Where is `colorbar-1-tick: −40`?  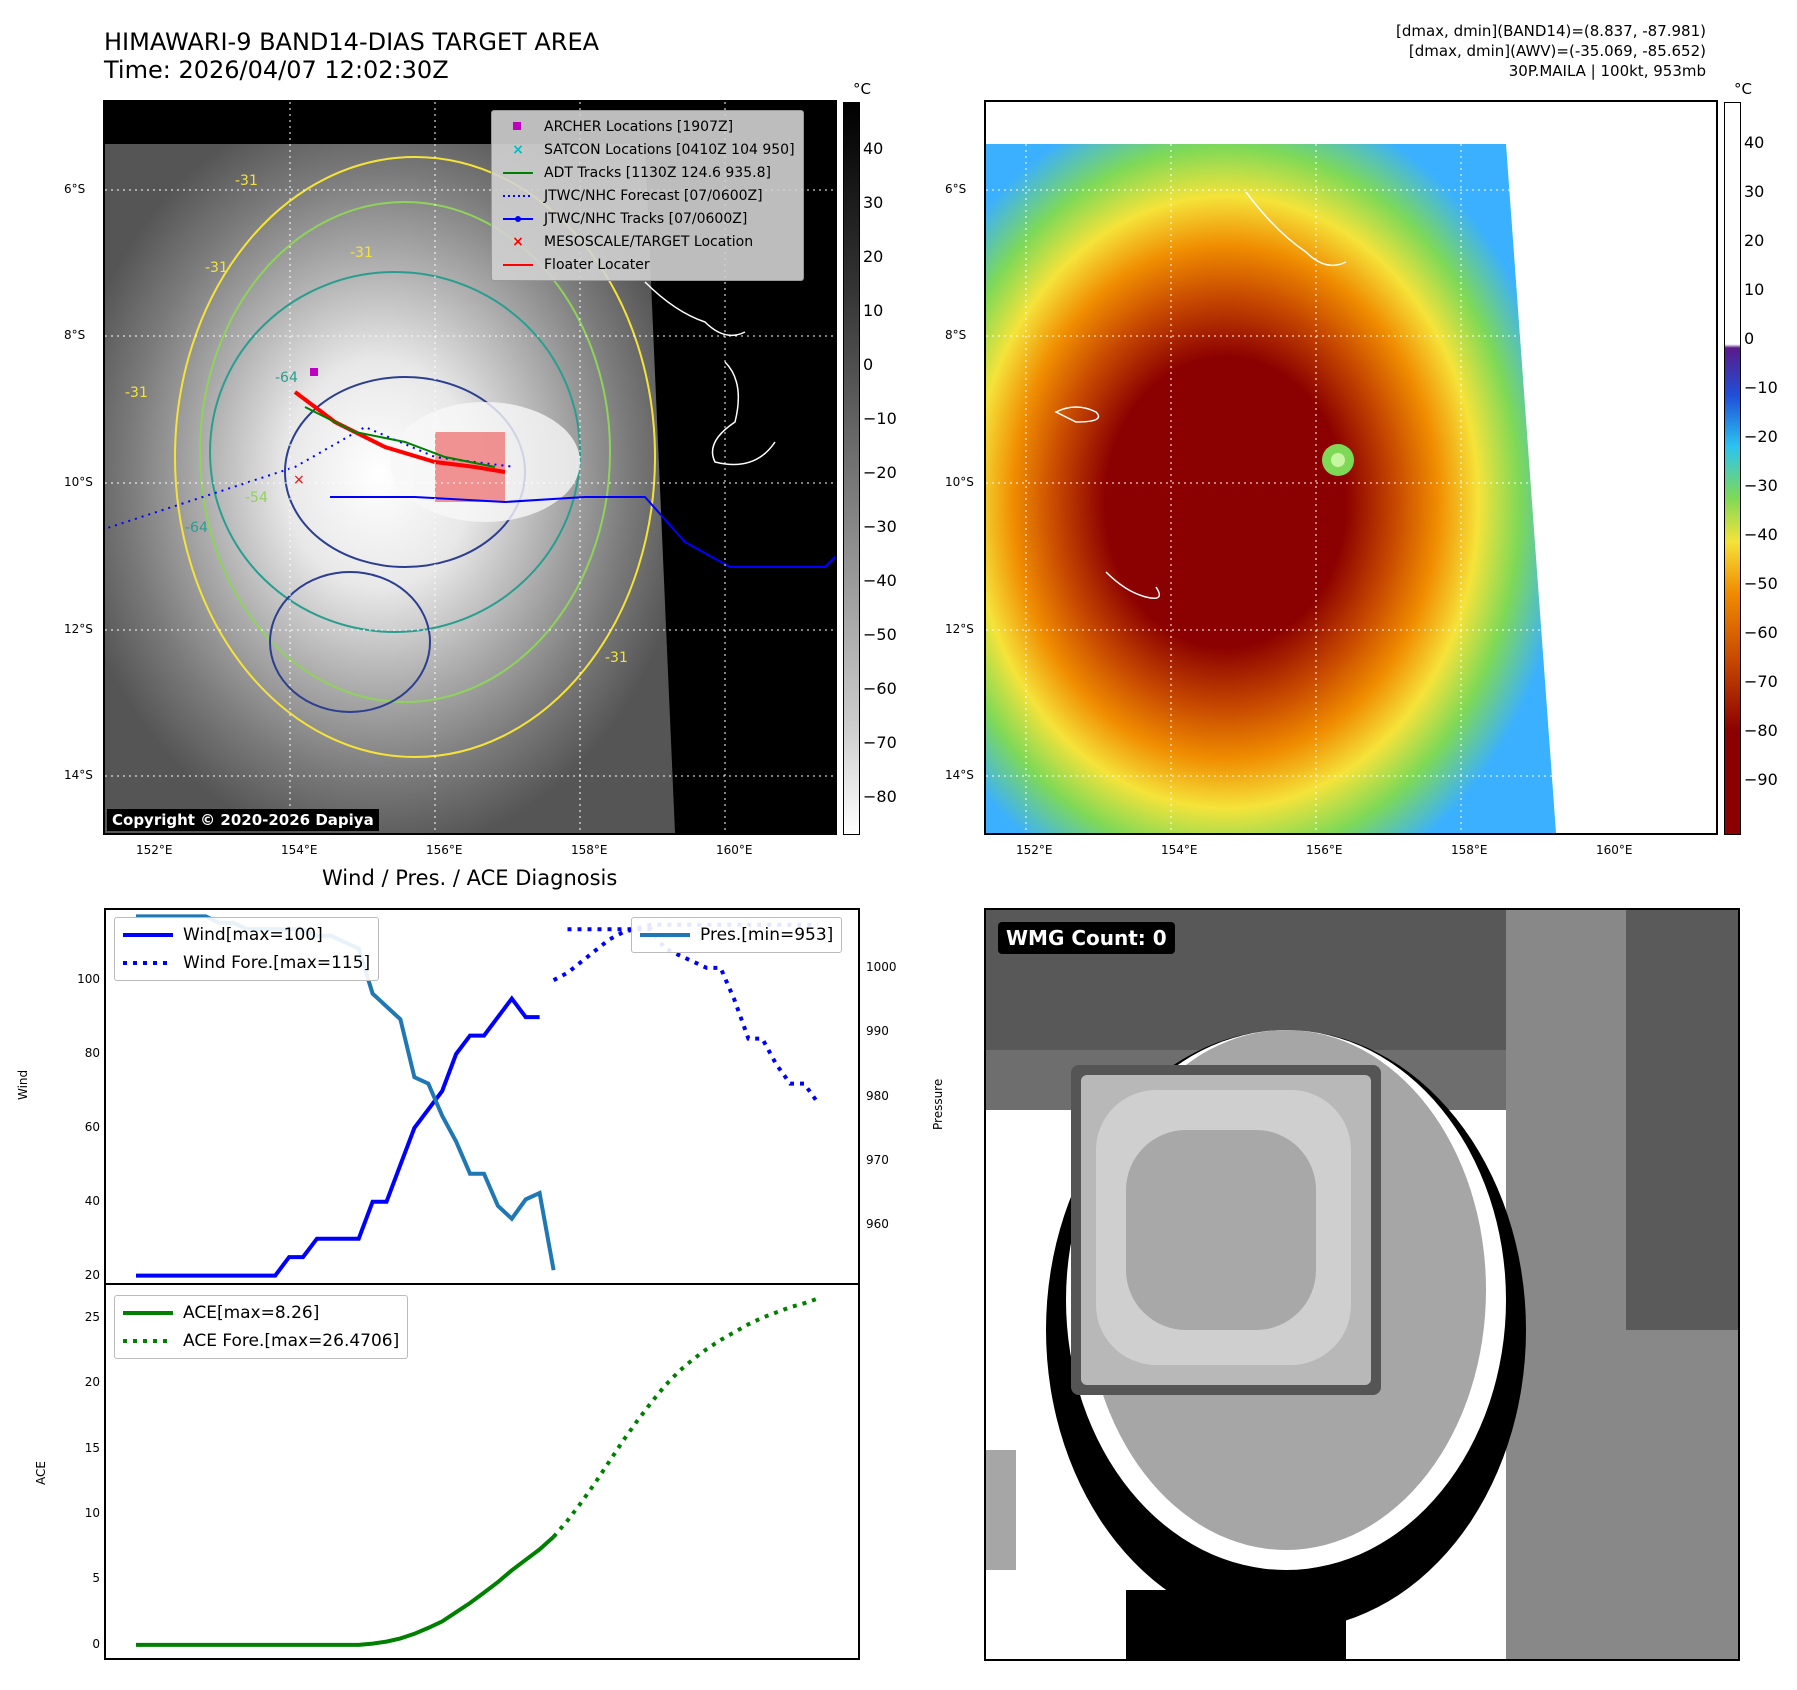
colorbar-1-tick: −40 is located at coordinates (880, 580).